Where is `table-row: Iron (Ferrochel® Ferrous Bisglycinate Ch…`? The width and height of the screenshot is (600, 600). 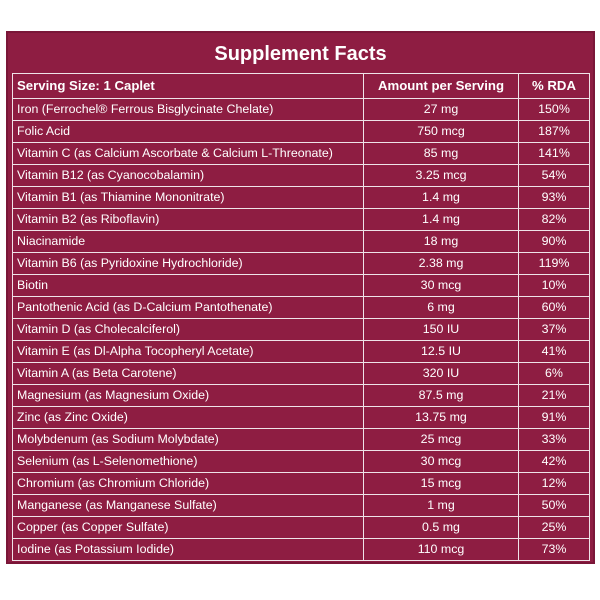 table-row: Iron (Ferrochel® Ferrous Bisglycinate Ch… is located at coordinates (301, 109).